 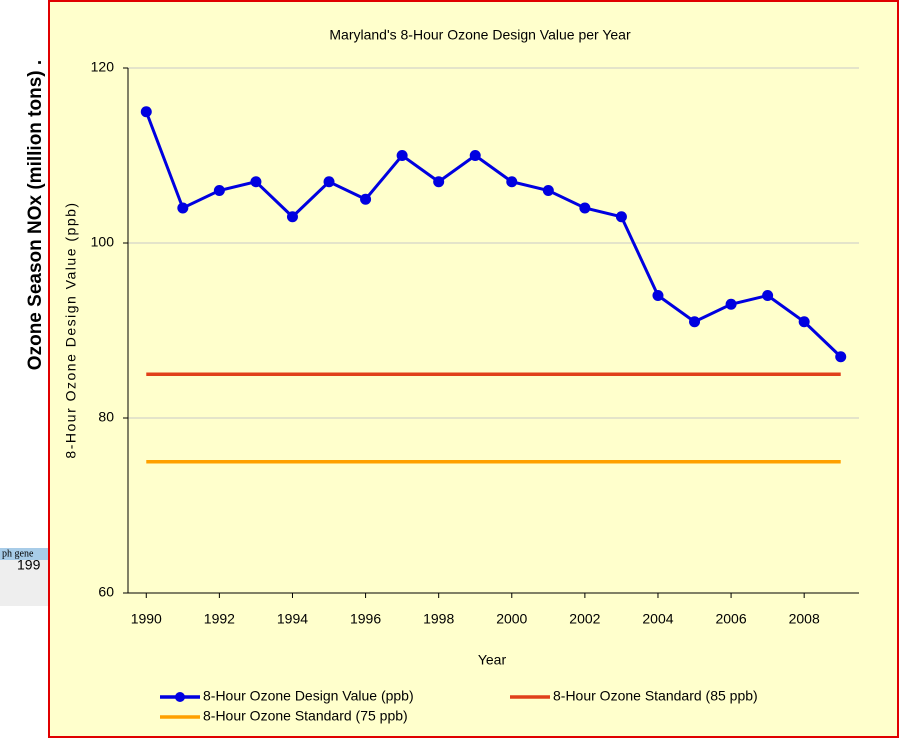 I want to click on snippet-bar, so click(x=24, y=554).